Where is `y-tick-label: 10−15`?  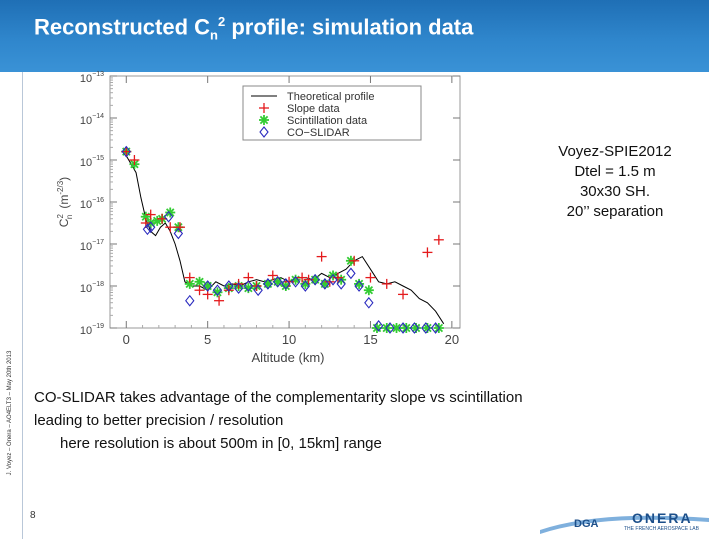 y-tick-label: 10−15 is located at coordinates (92, 162).